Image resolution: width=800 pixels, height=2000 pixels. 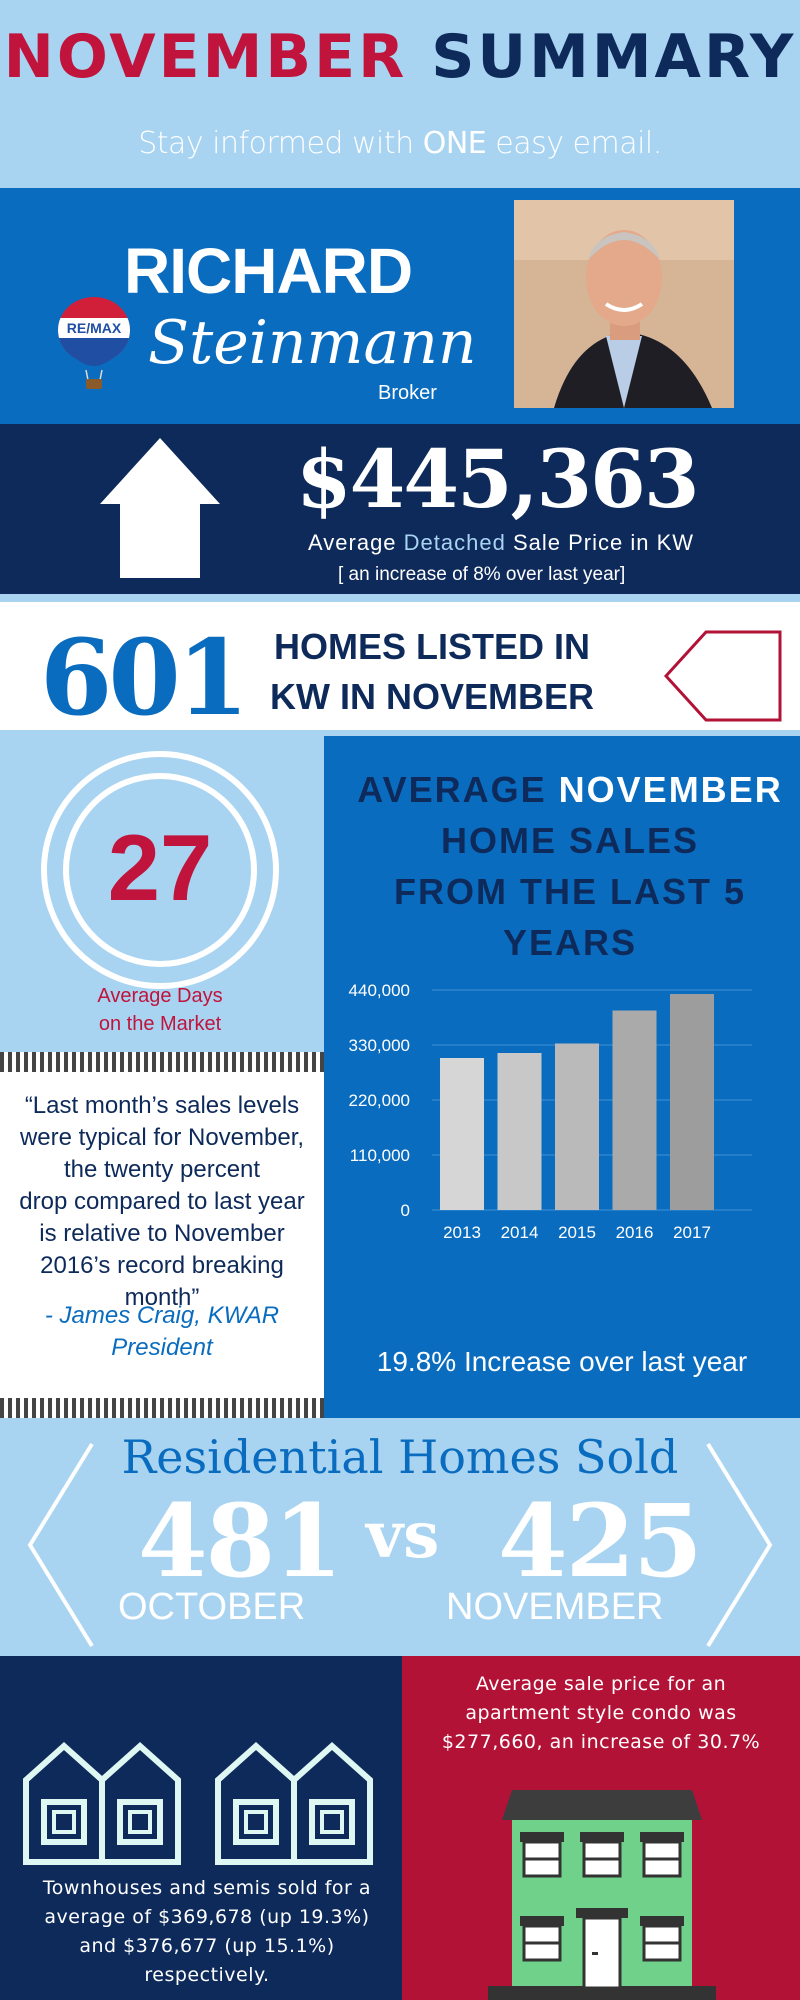 What do you see at coordinates (600, 1541) in the screenshot?
I see `november-homes-sold: 425` at bounding box center [600, 1541].